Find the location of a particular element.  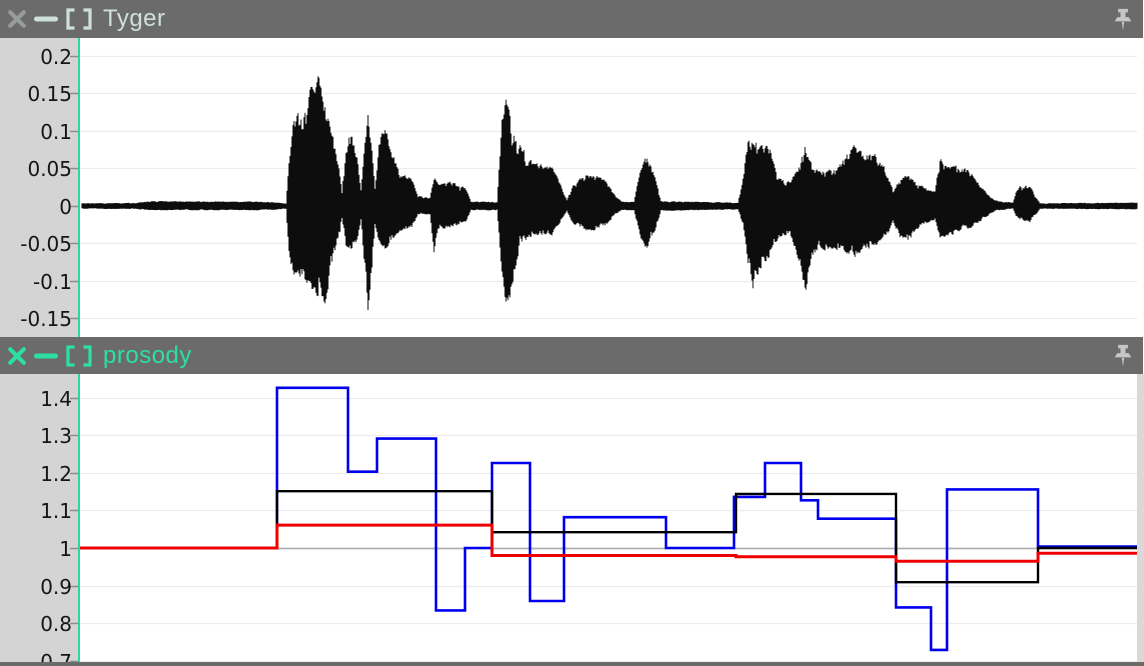

next-panel-titlebar-edge is located at coordinates (572, 664).